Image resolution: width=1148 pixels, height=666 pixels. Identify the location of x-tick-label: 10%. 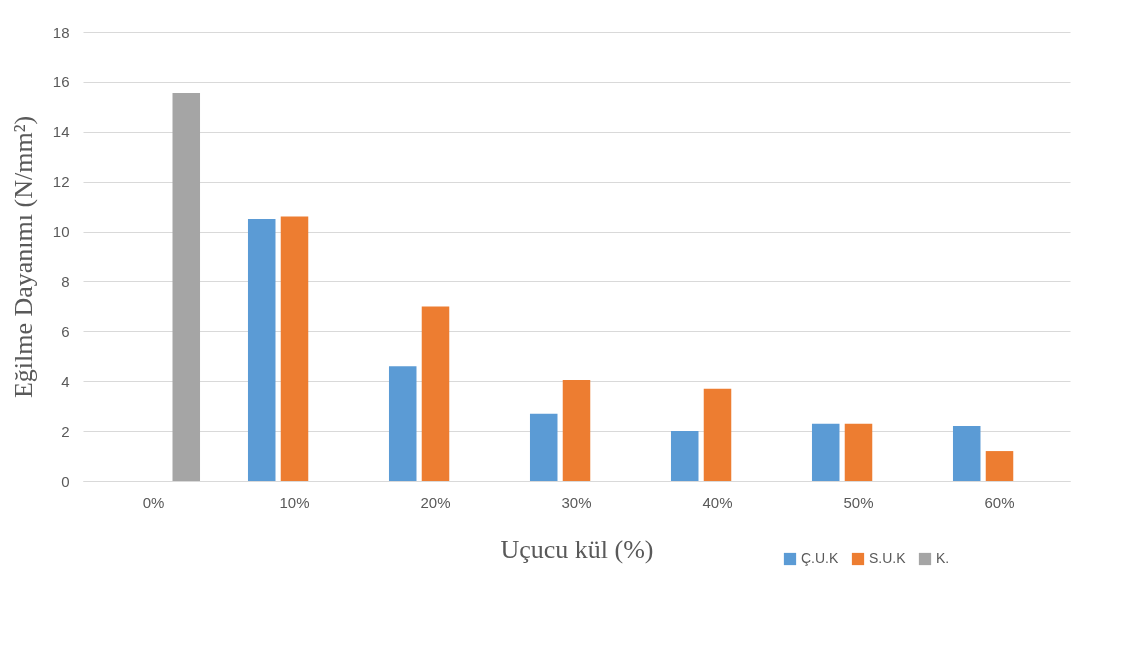
(294, 502).